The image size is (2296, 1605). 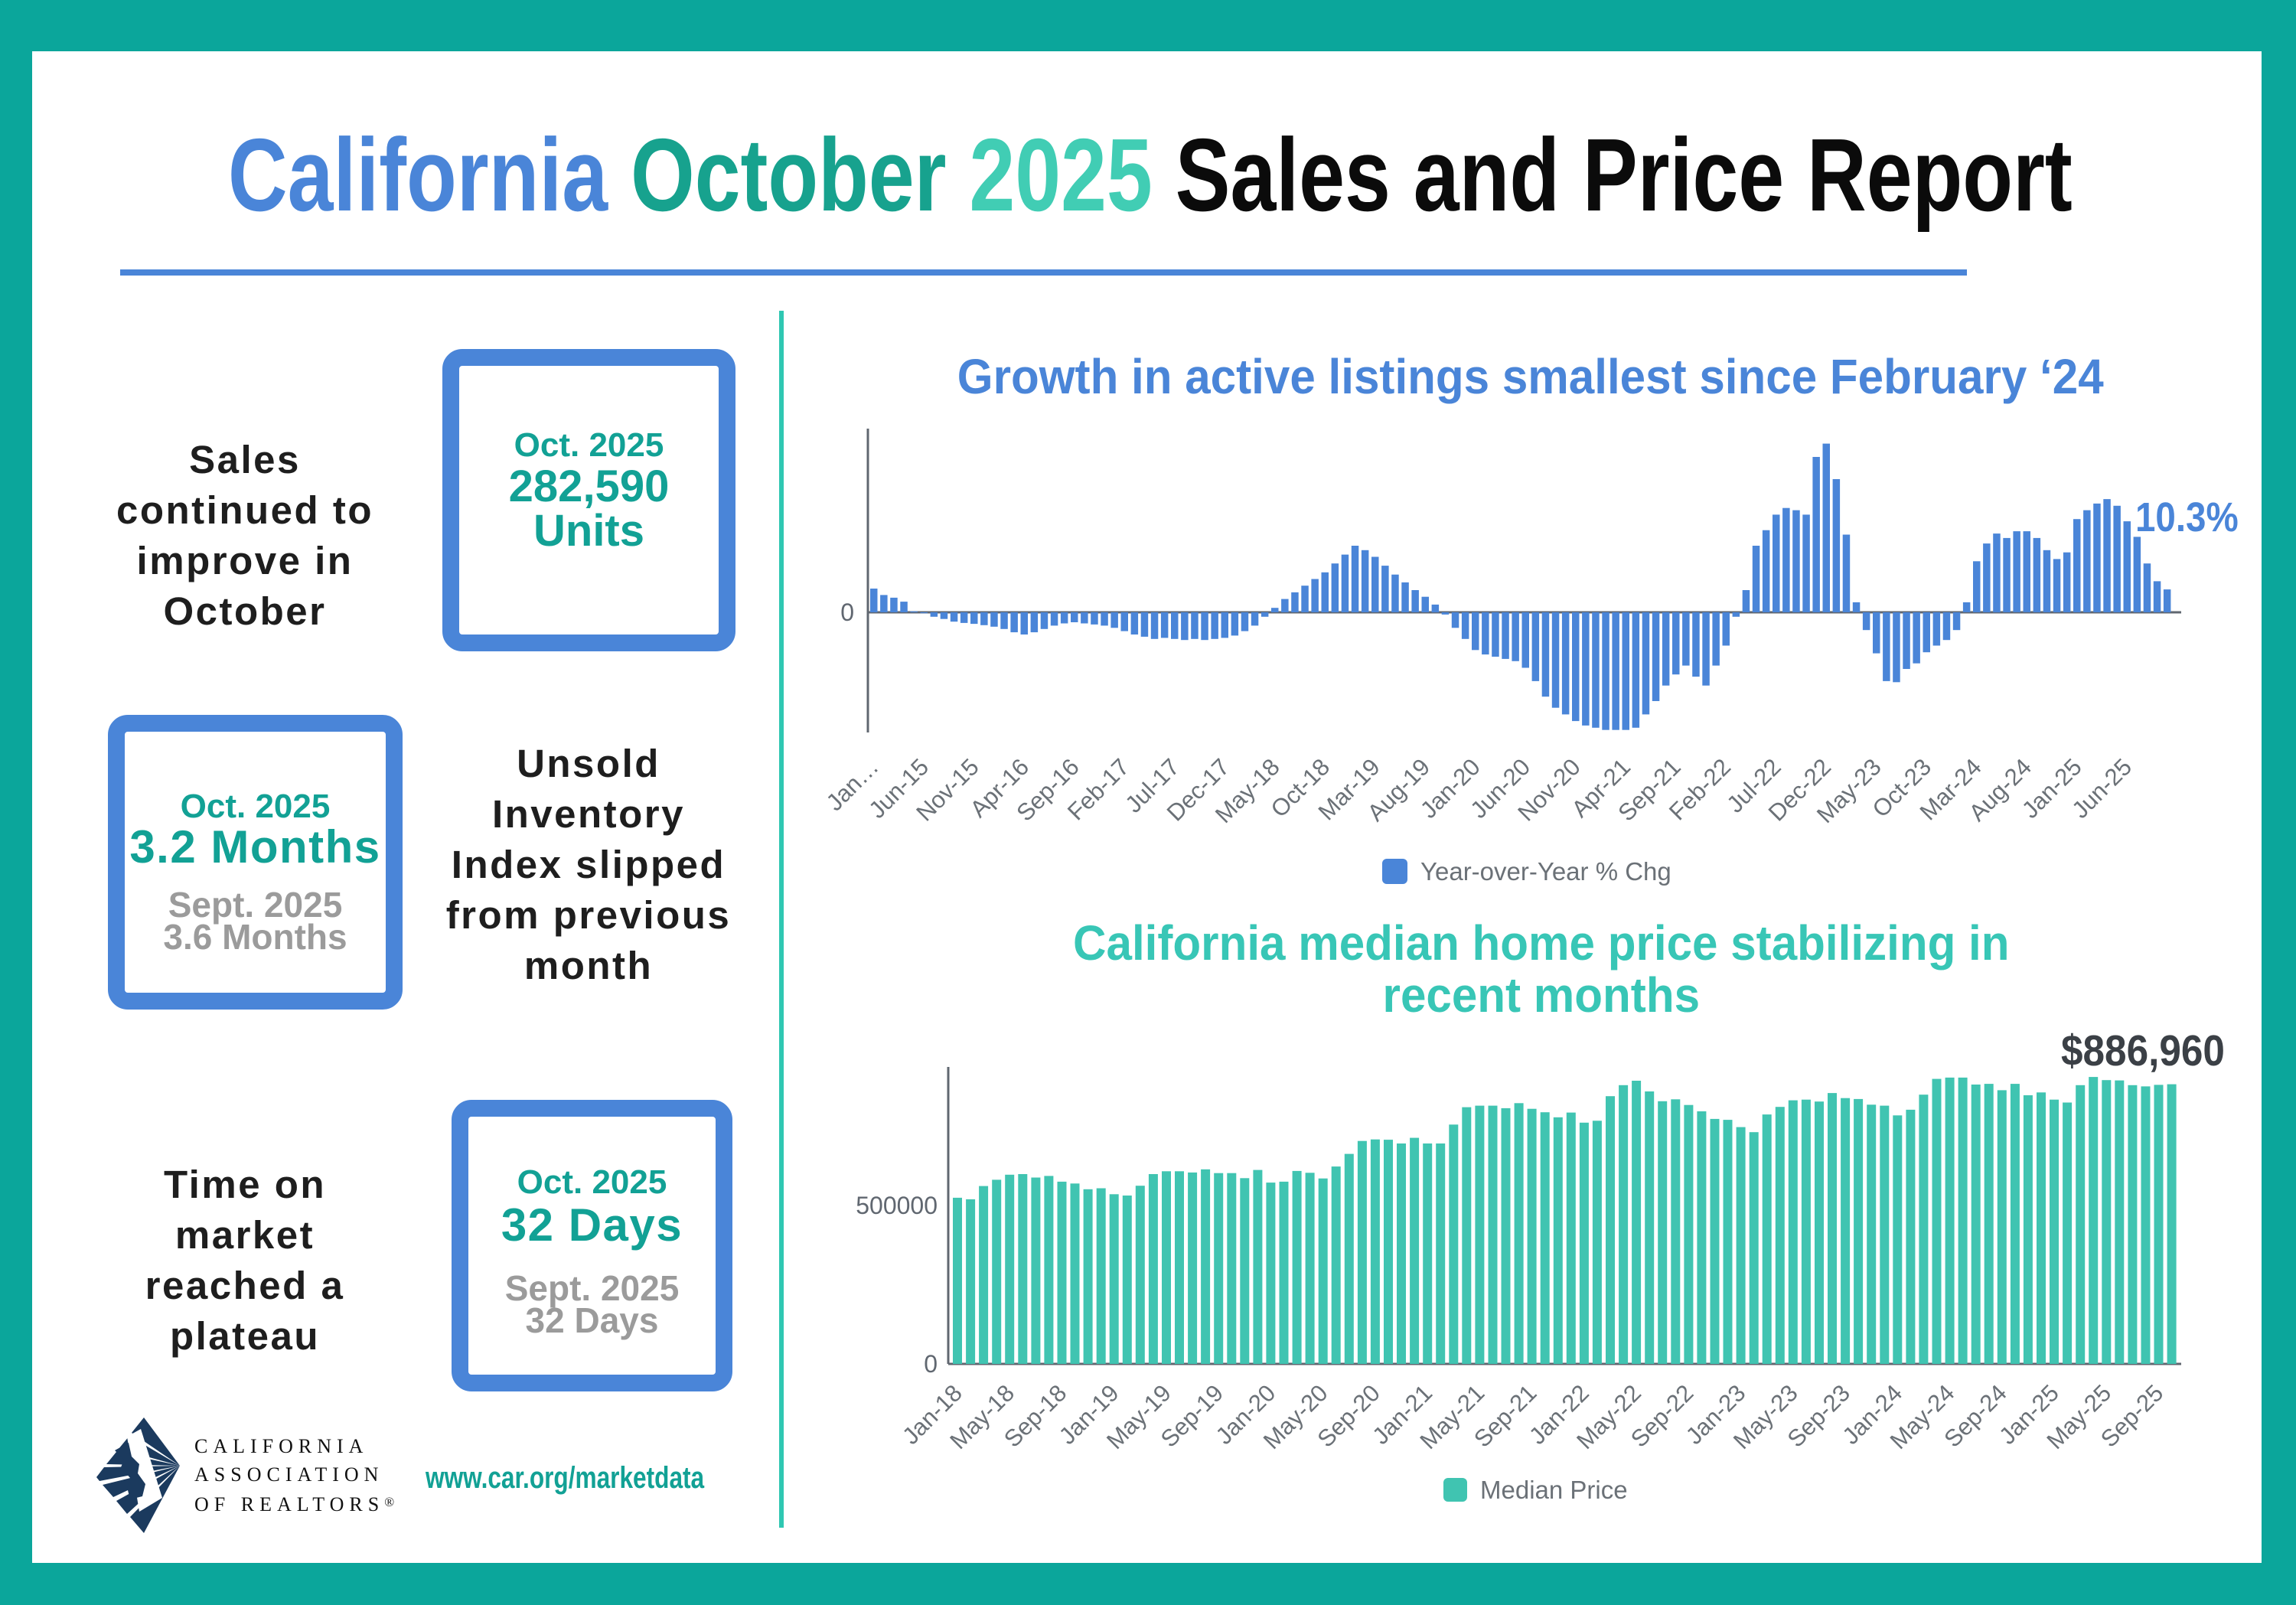 What do you see at coordinates (897, 1205) in the screenshot?
I see `svg-text: 500000` at bounding box center [897, 1205].